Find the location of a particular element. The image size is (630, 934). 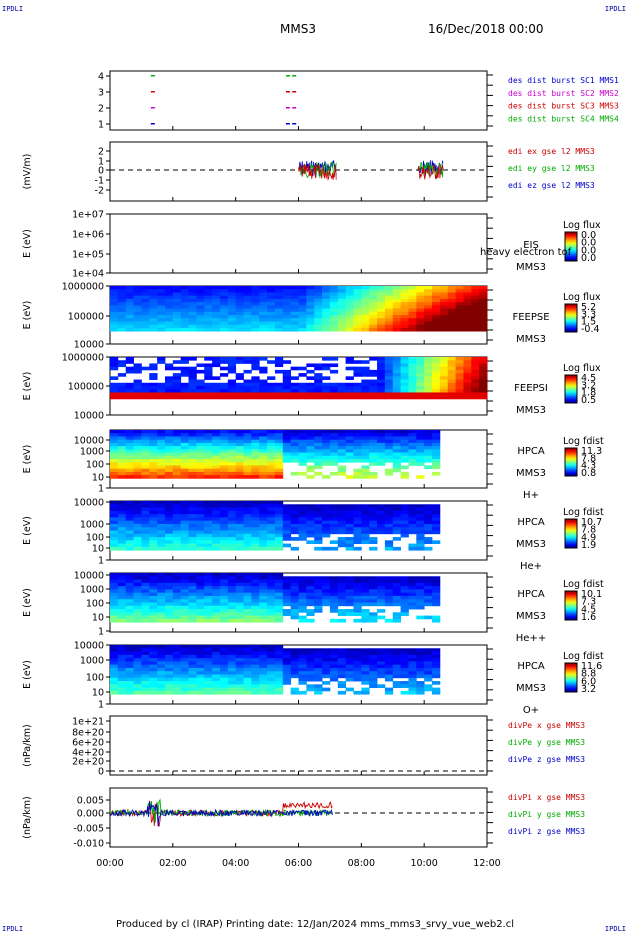

panel-8-label-2: O+ is located at coordinates (531, 710).